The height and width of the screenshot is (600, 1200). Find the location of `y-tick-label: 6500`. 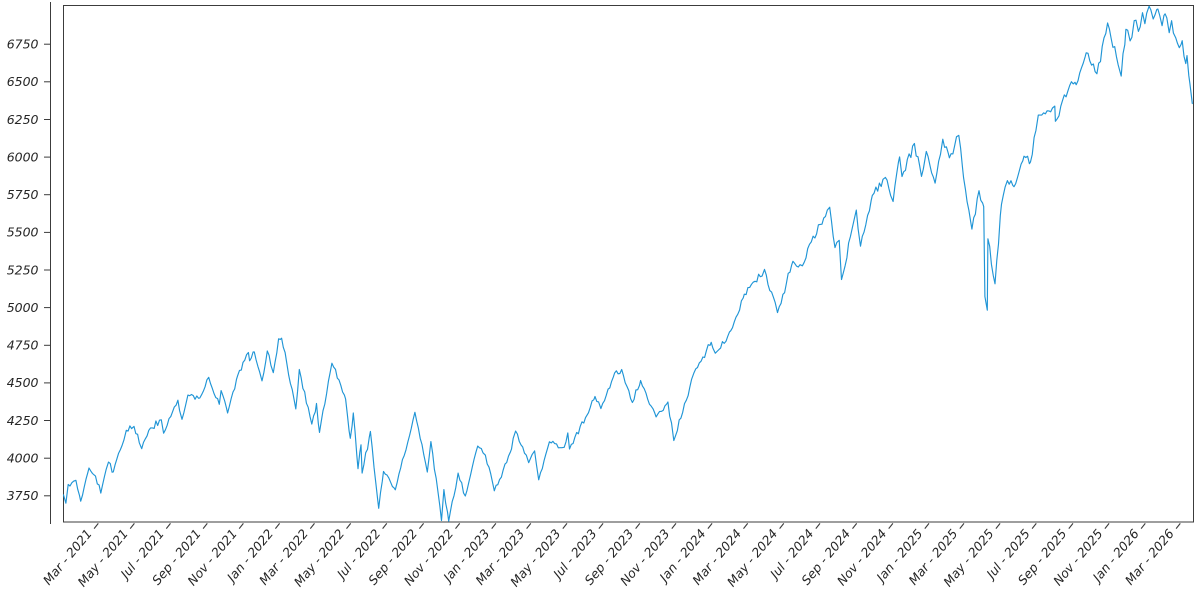

y-tick-label: 6500 is located at coordinates (23, 81).